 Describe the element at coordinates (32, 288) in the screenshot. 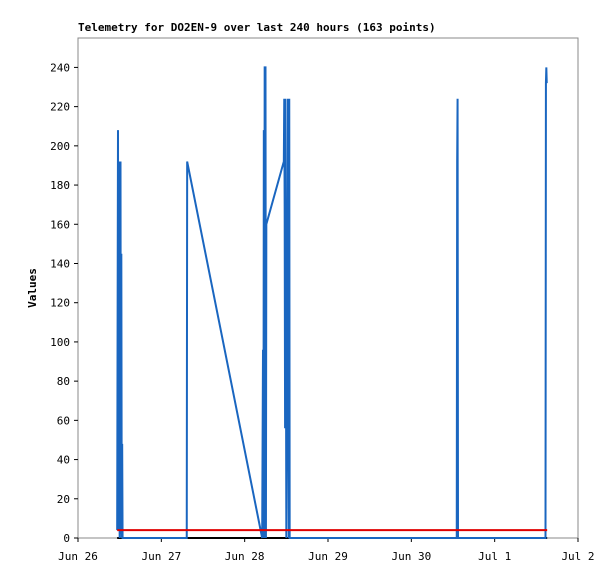

I see `y-axis-label: Values` at that location.